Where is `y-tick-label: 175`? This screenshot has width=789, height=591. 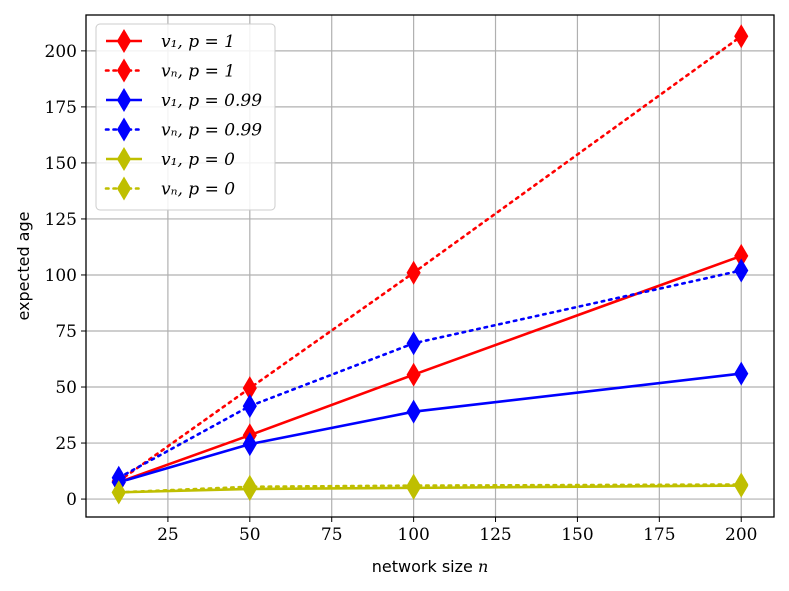
y-tick-label: 175 is located at coordinates (61, 108).